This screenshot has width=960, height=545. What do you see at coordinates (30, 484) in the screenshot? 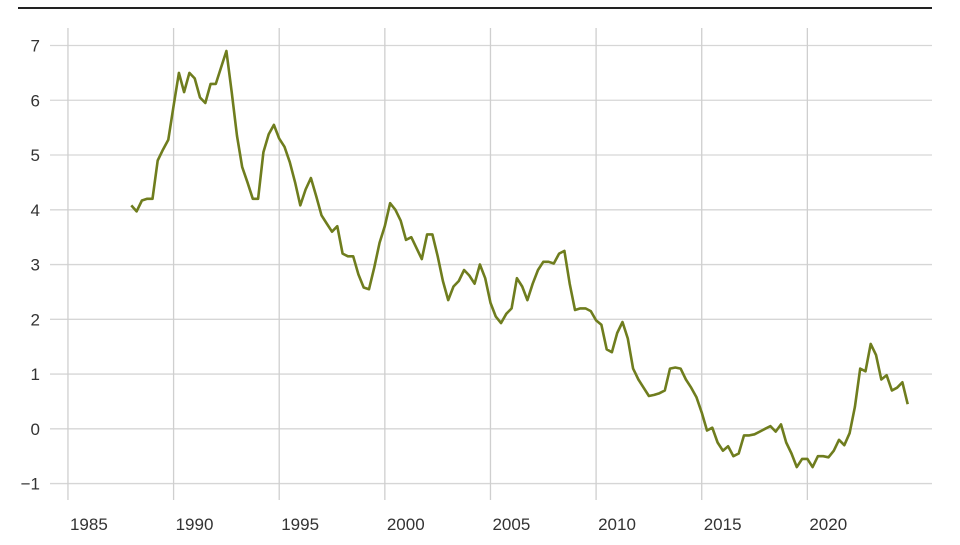
I see `y-tick-label: −1` at bounding box center [30, 484].